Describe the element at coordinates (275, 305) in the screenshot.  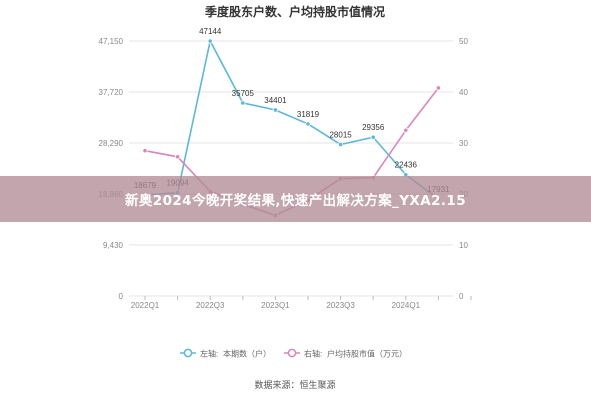
I see `x-tick-label: 2023Q1` at that location.